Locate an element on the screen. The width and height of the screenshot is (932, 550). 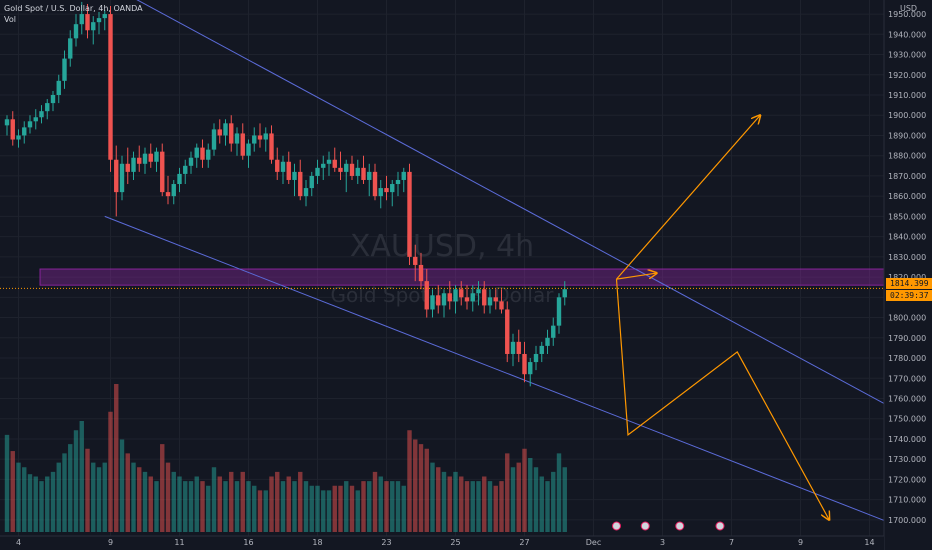
price-tick-label: 1760.000 is located at coordinates (907, 398).